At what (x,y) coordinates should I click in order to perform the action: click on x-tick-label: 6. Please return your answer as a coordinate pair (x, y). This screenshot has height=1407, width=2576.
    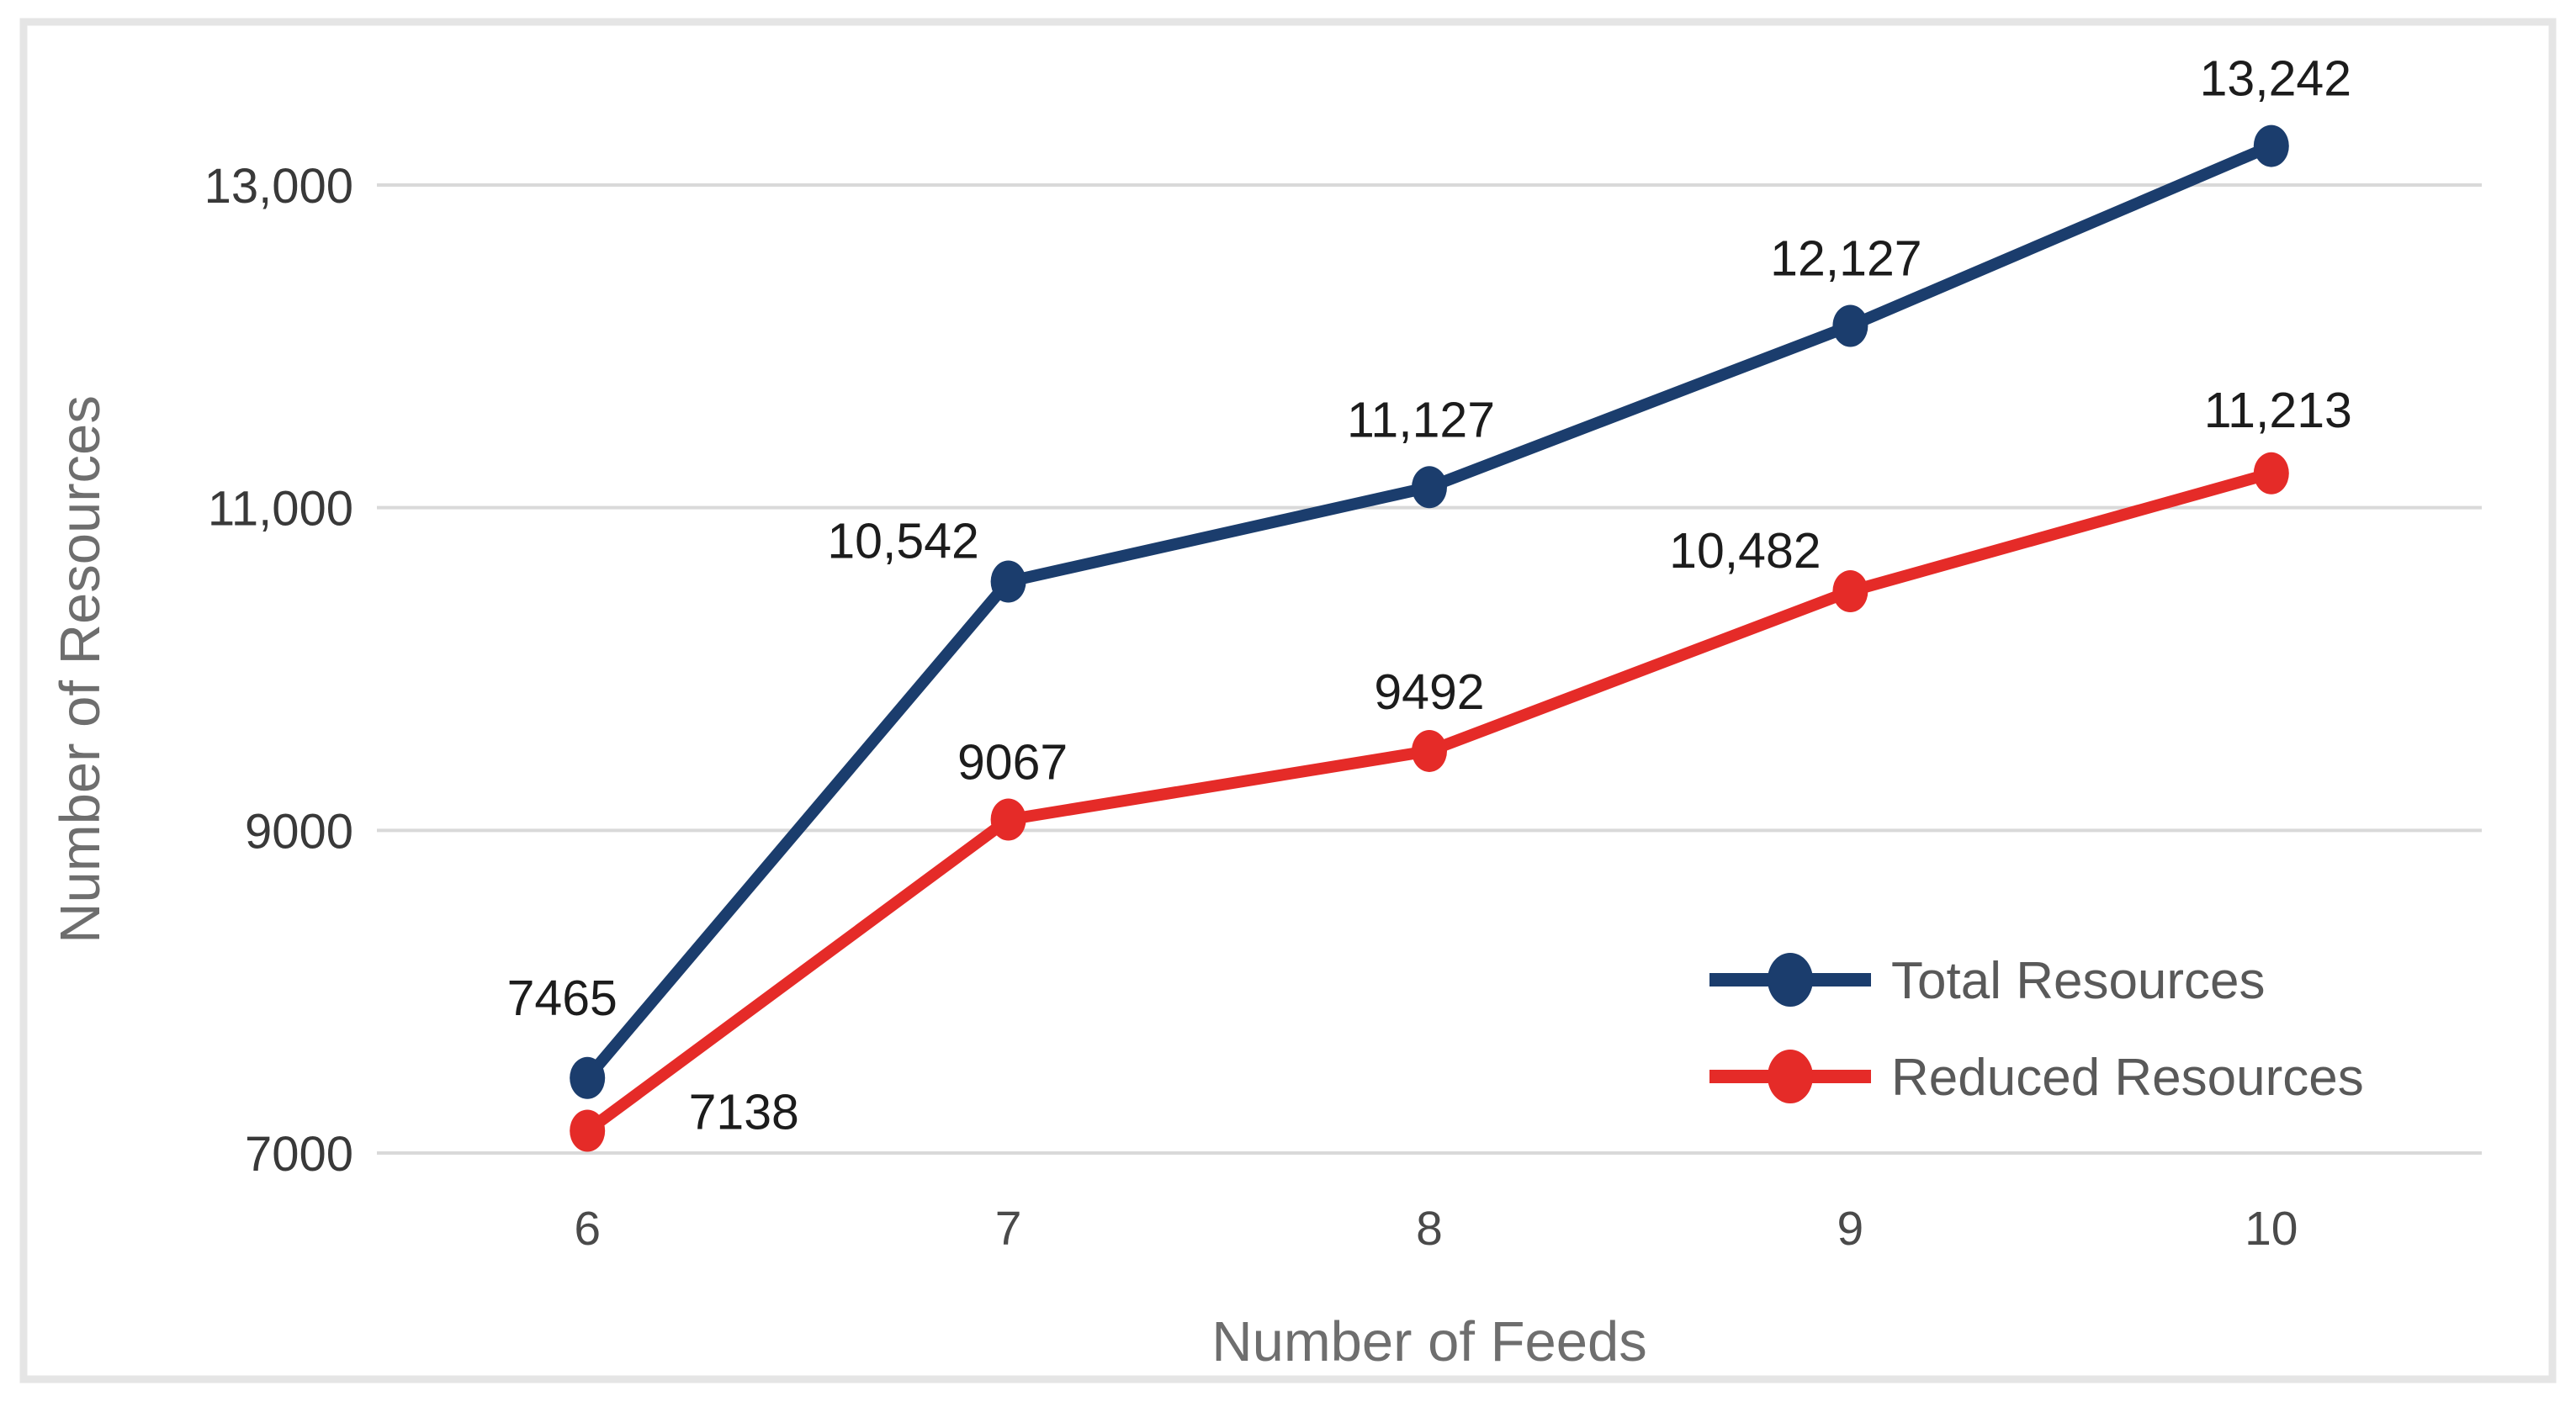
    Looking at the image, I should click on (587, 1229).